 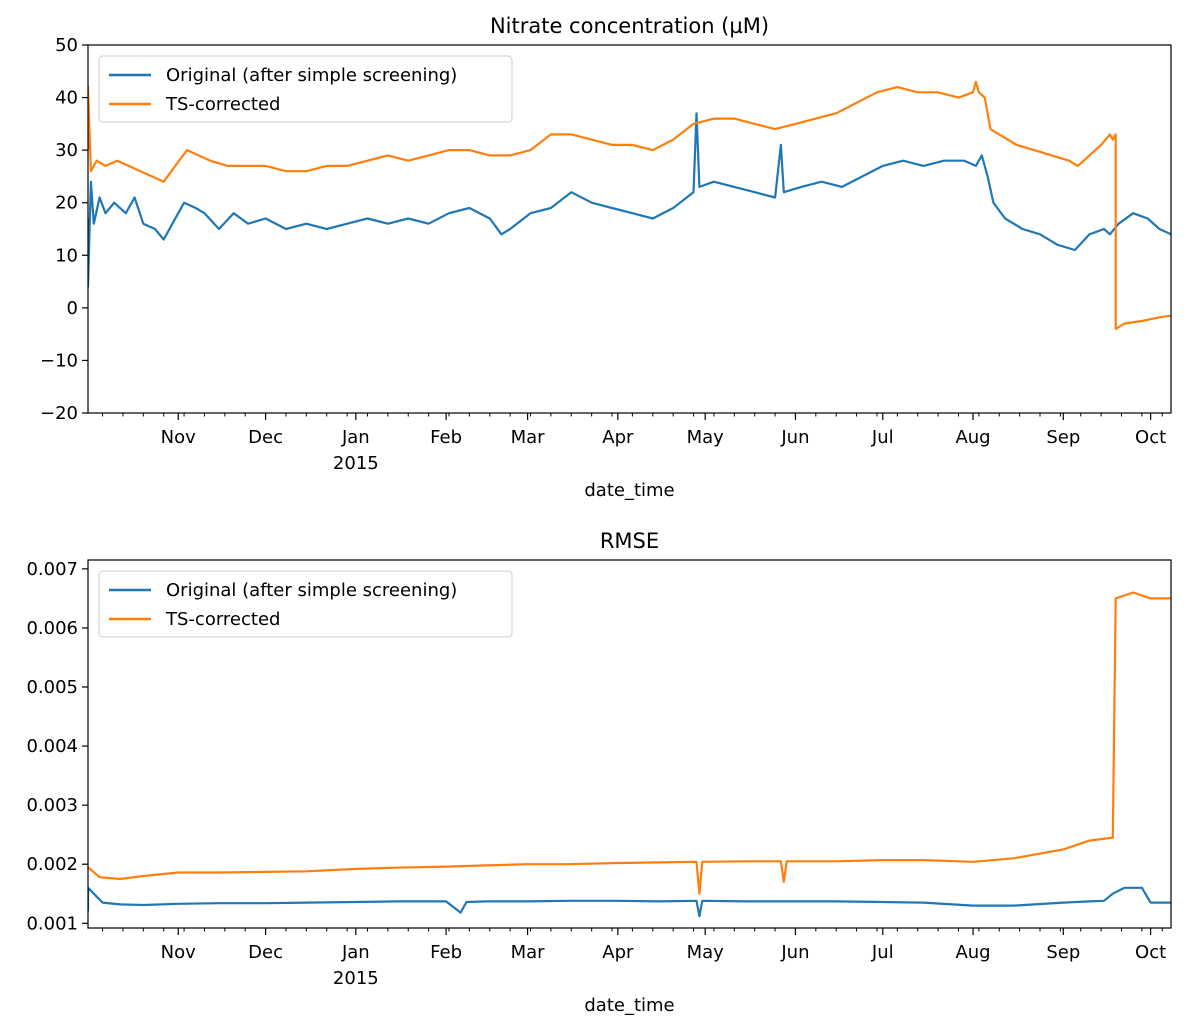 What do you see at coordinates (59, 360) in the screenshot?
I see `chart-1-y-tick-label: −10` at bounding box center [59, 360].